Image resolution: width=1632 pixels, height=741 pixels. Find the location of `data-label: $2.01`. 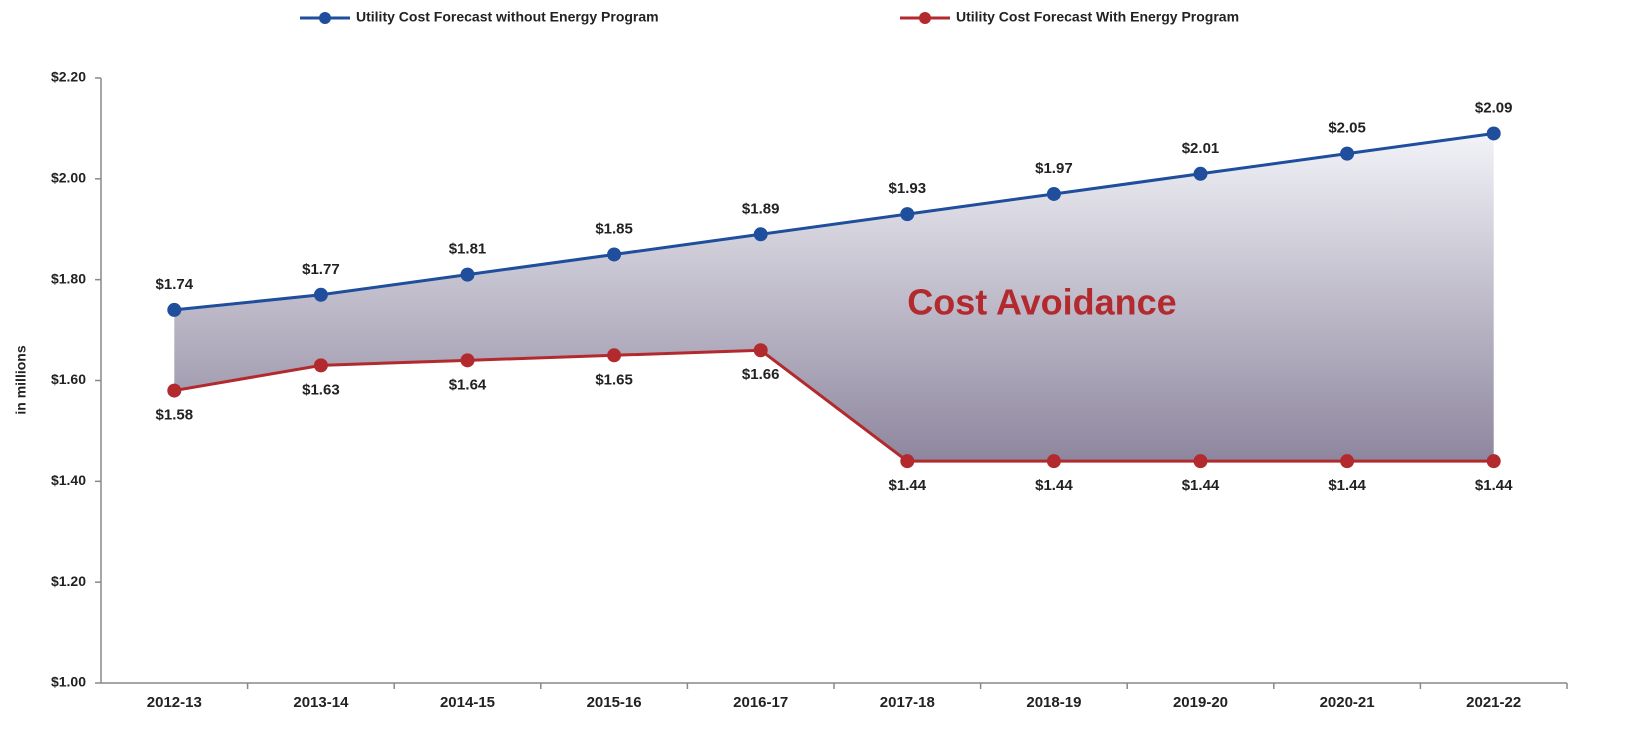

data-label: $2.01 is located at coordinates (1201, 148).